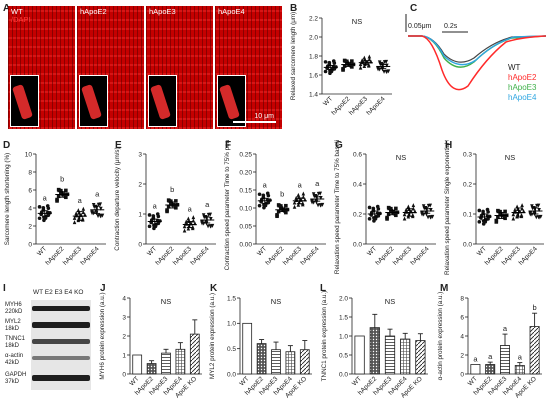 This screenshot has height=418, width=550. What do you see at coordinates (29, 154) in the screenshot?
I see `y-tick-label: 10` at bounding box center [29, 154].